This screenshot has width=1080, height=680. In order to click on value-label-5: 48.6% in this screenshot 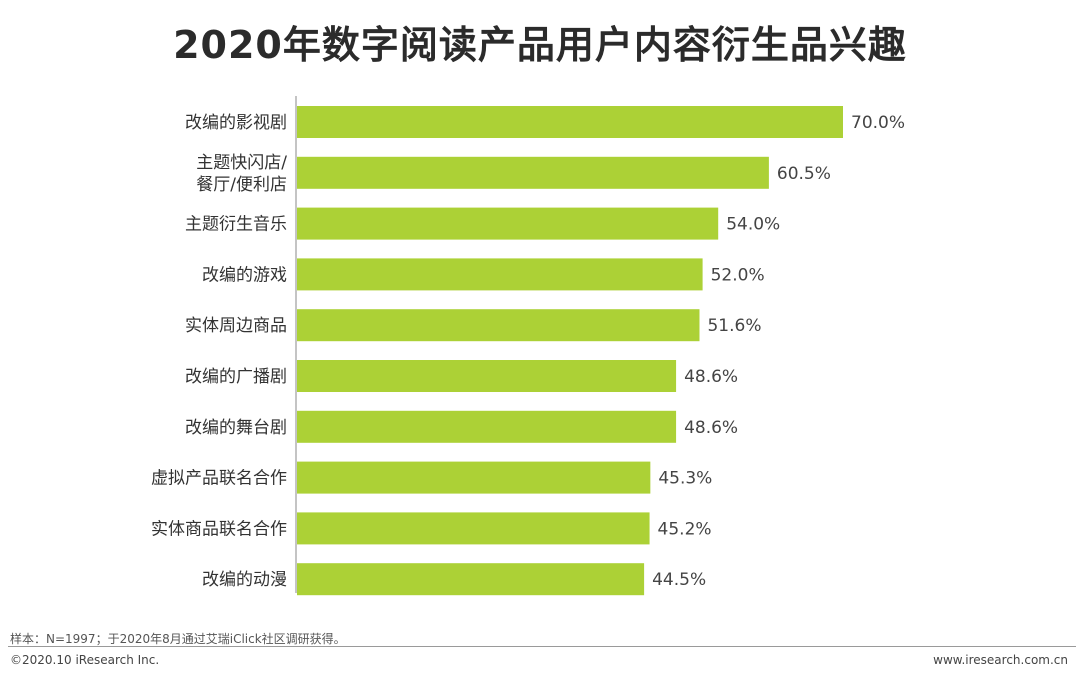, I will do `click(711, 377)`.